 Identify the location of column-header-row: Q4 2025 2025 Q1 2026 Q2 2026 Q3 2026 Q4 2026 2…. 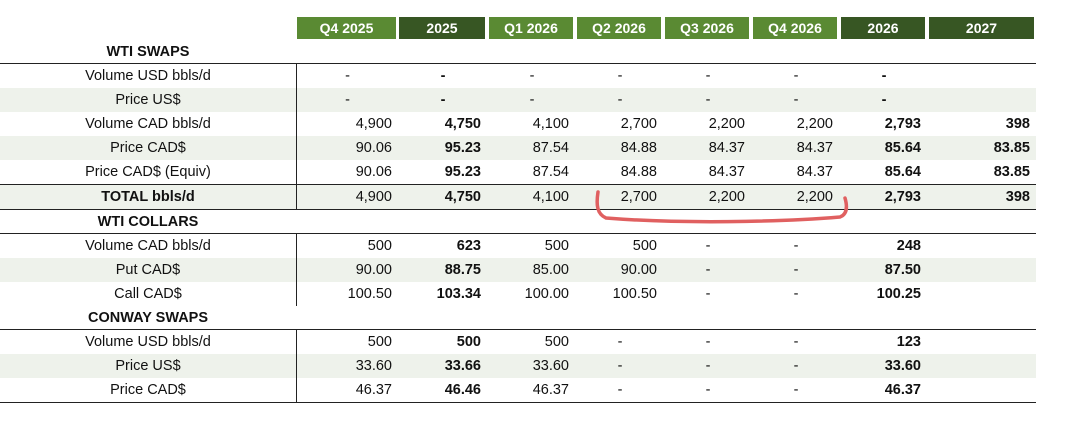
(540, 28).